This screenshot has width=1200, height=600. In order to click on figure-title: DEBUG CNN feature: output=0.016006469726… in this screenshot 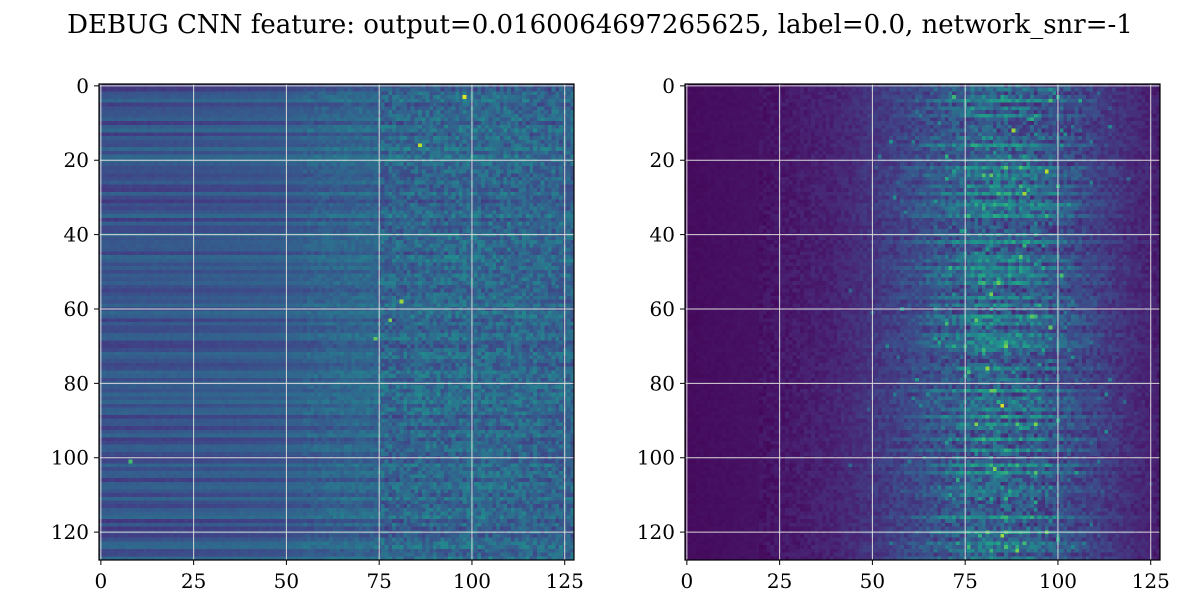, I will do `click(600, 25)`.